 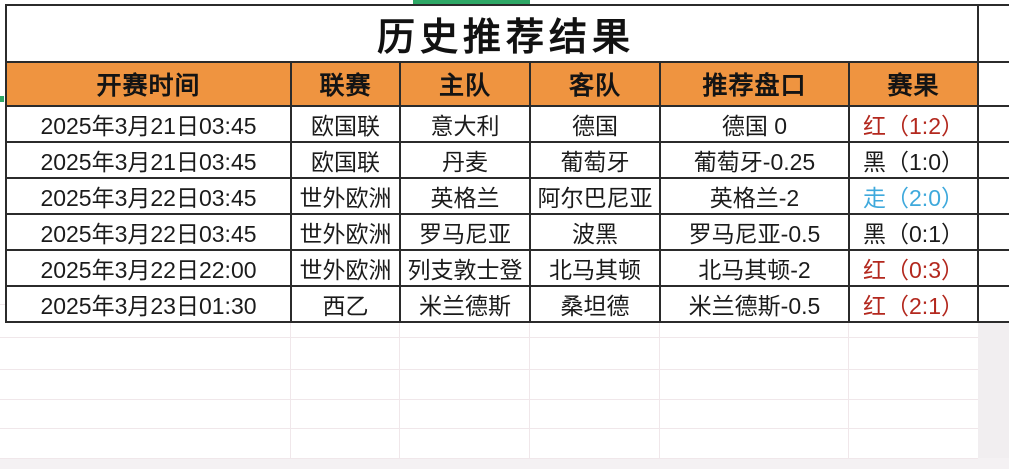 I want to click on header-row: 开赛时间 联赛 主队 客队 推荐盘口 赛果, so click(x=507, y=84).